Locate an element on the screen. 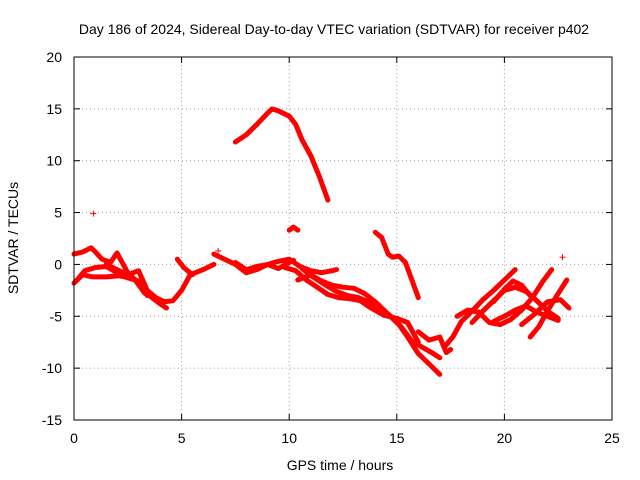 This screenshot has height=480, width=640. x-tick-label: 15 is located at coordinates (397, 438).